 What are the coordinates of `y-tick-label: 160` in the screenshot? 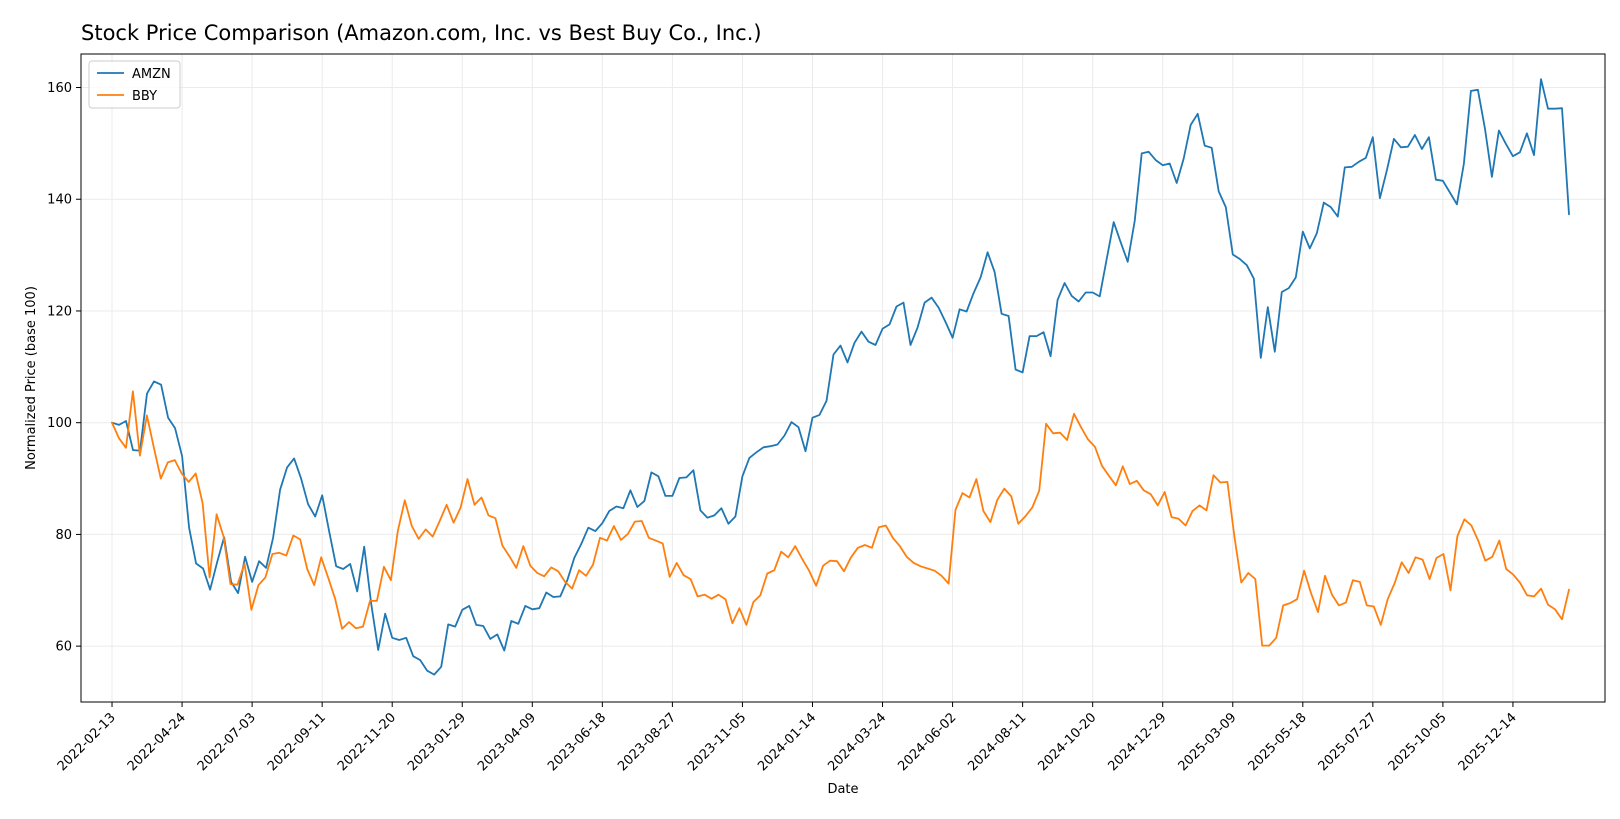 It's located at (59, 88).